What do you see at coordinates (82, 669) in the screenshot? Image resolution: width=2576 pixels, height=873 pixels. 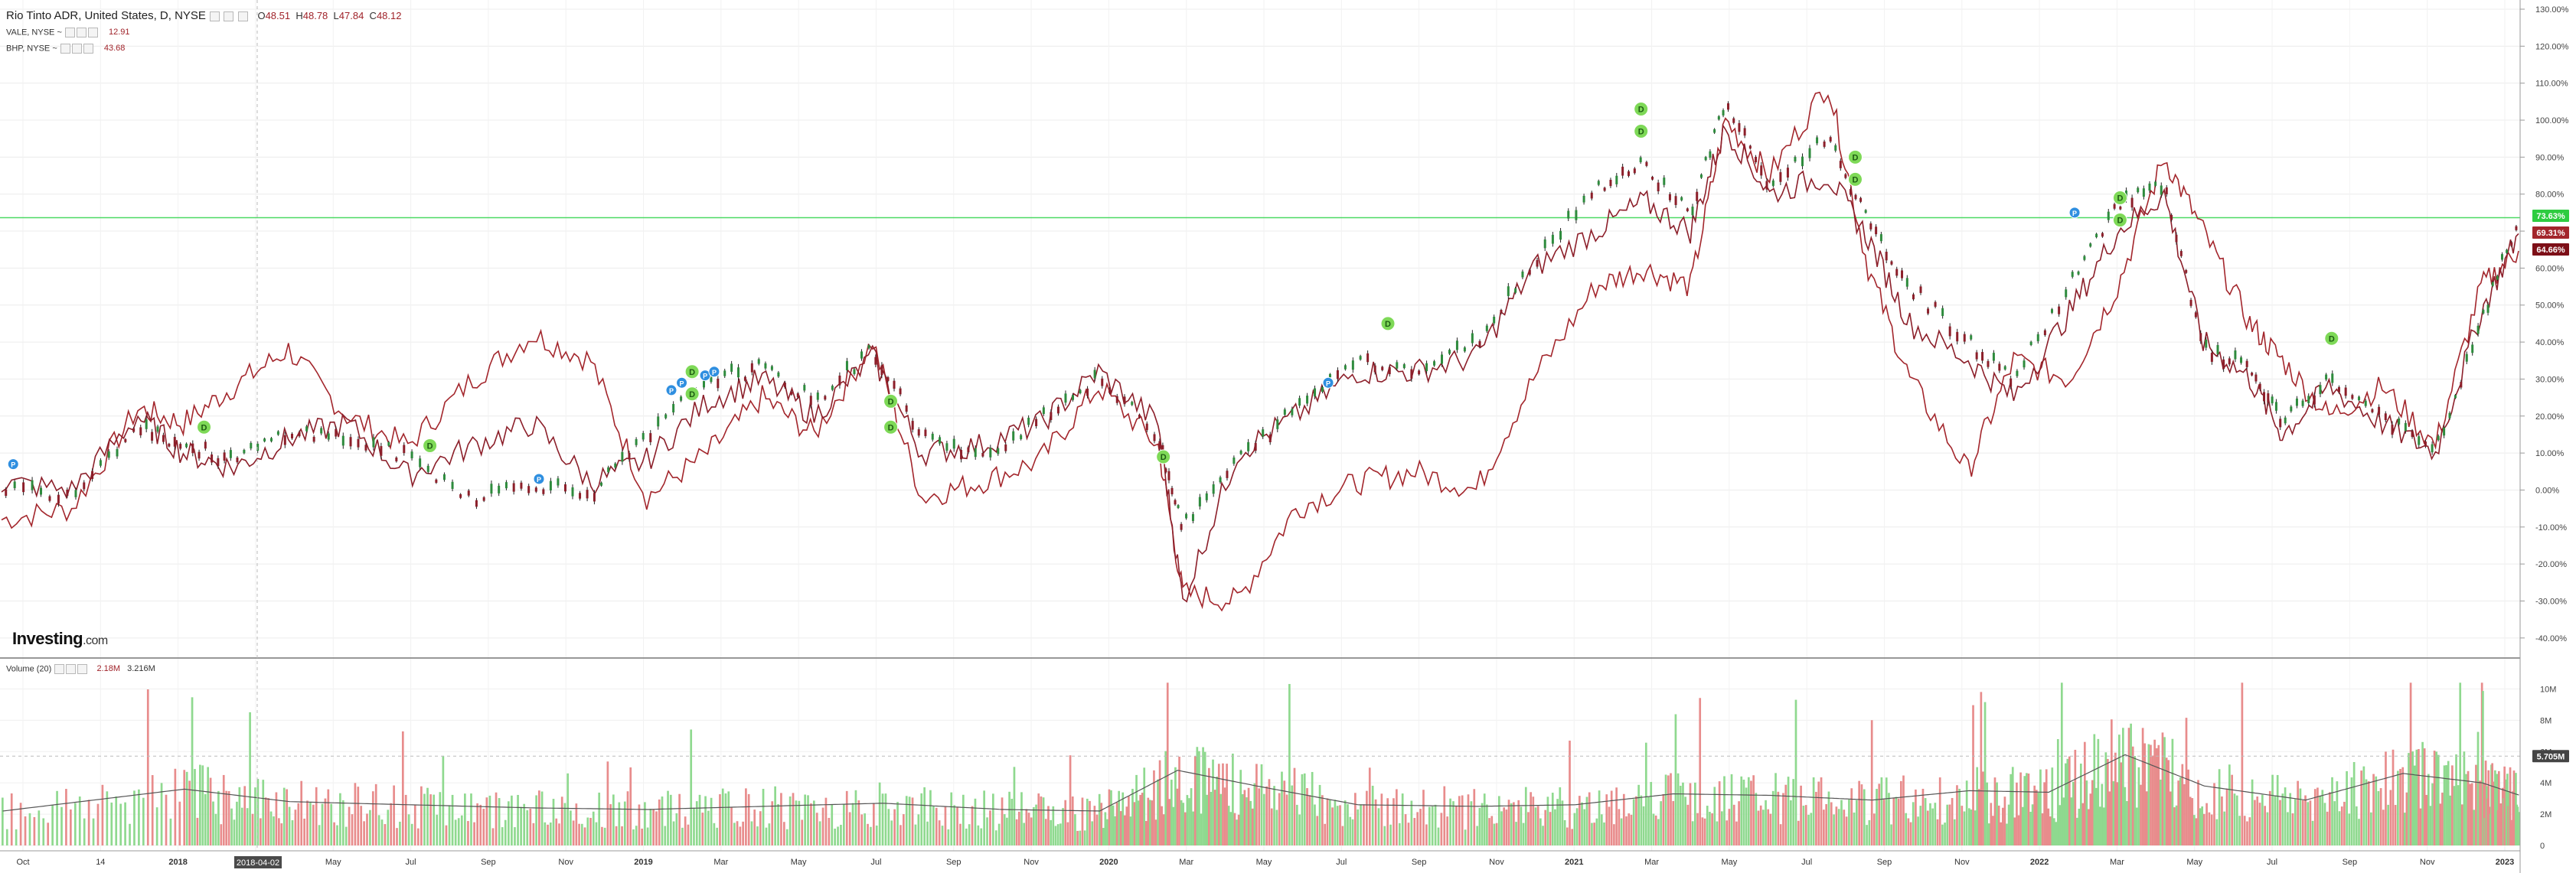 I see `close-icon` at bounding box center [82, 669].